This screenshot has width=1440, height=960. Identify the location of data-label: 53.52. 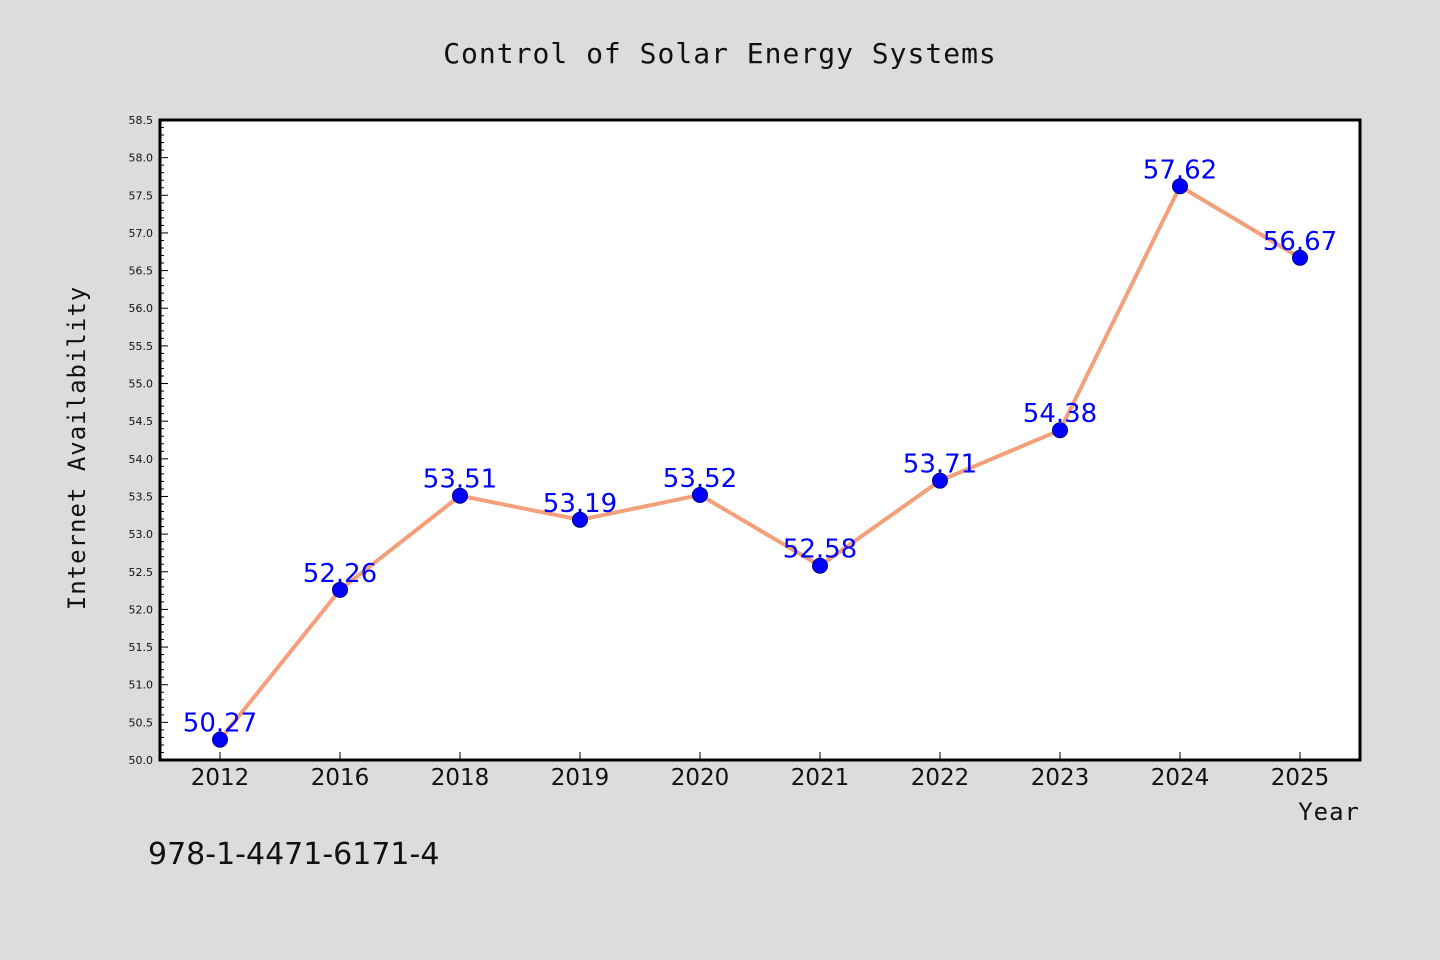
(700, 479).